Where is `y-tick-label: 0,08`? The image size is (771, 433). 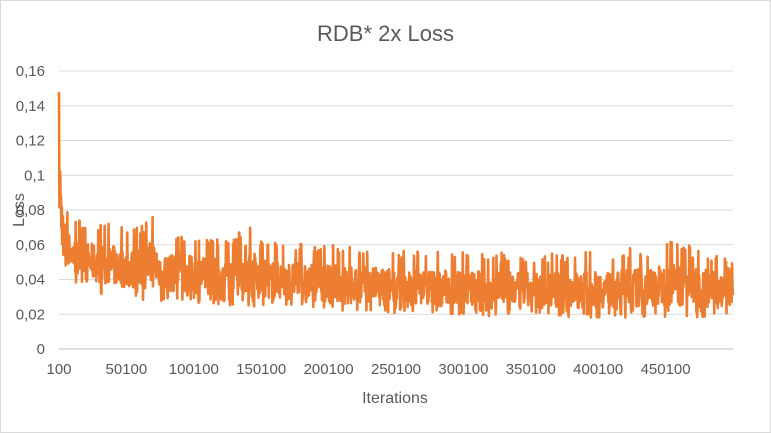 y-tick-label: 0,08 is located at coordinates (30, 210).